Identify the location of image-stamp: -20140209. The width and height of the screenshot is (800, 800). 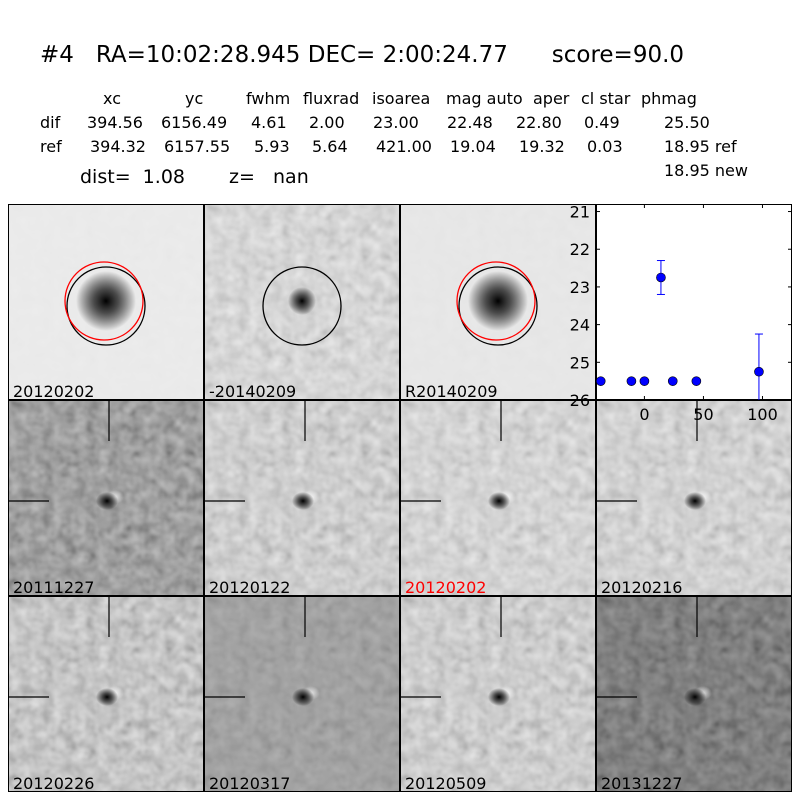
(302, 302).